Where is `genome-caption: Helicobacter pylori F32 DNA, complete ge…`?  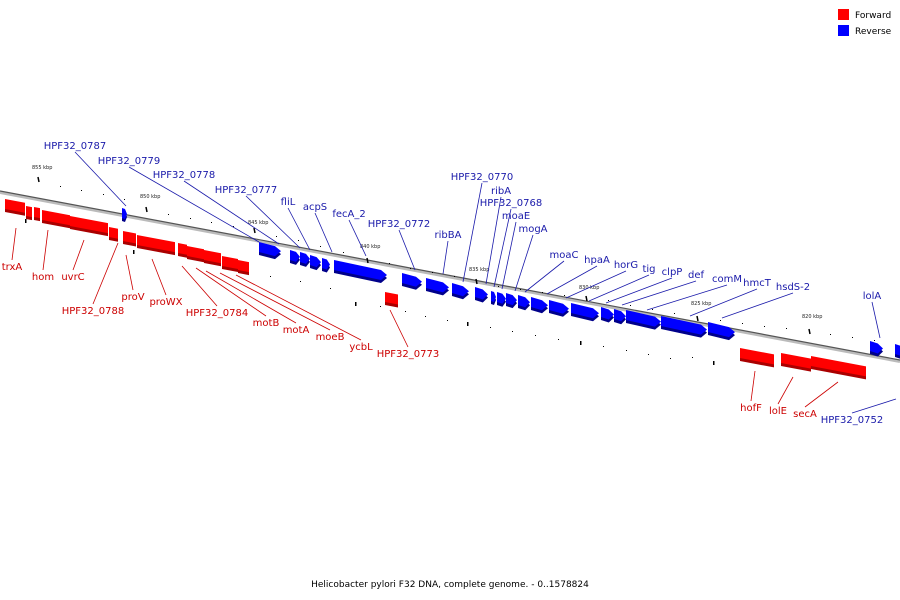
genome-caption: Helicobacter pylori F32 DNA, complete ge… is located at coordinates (450, 585).